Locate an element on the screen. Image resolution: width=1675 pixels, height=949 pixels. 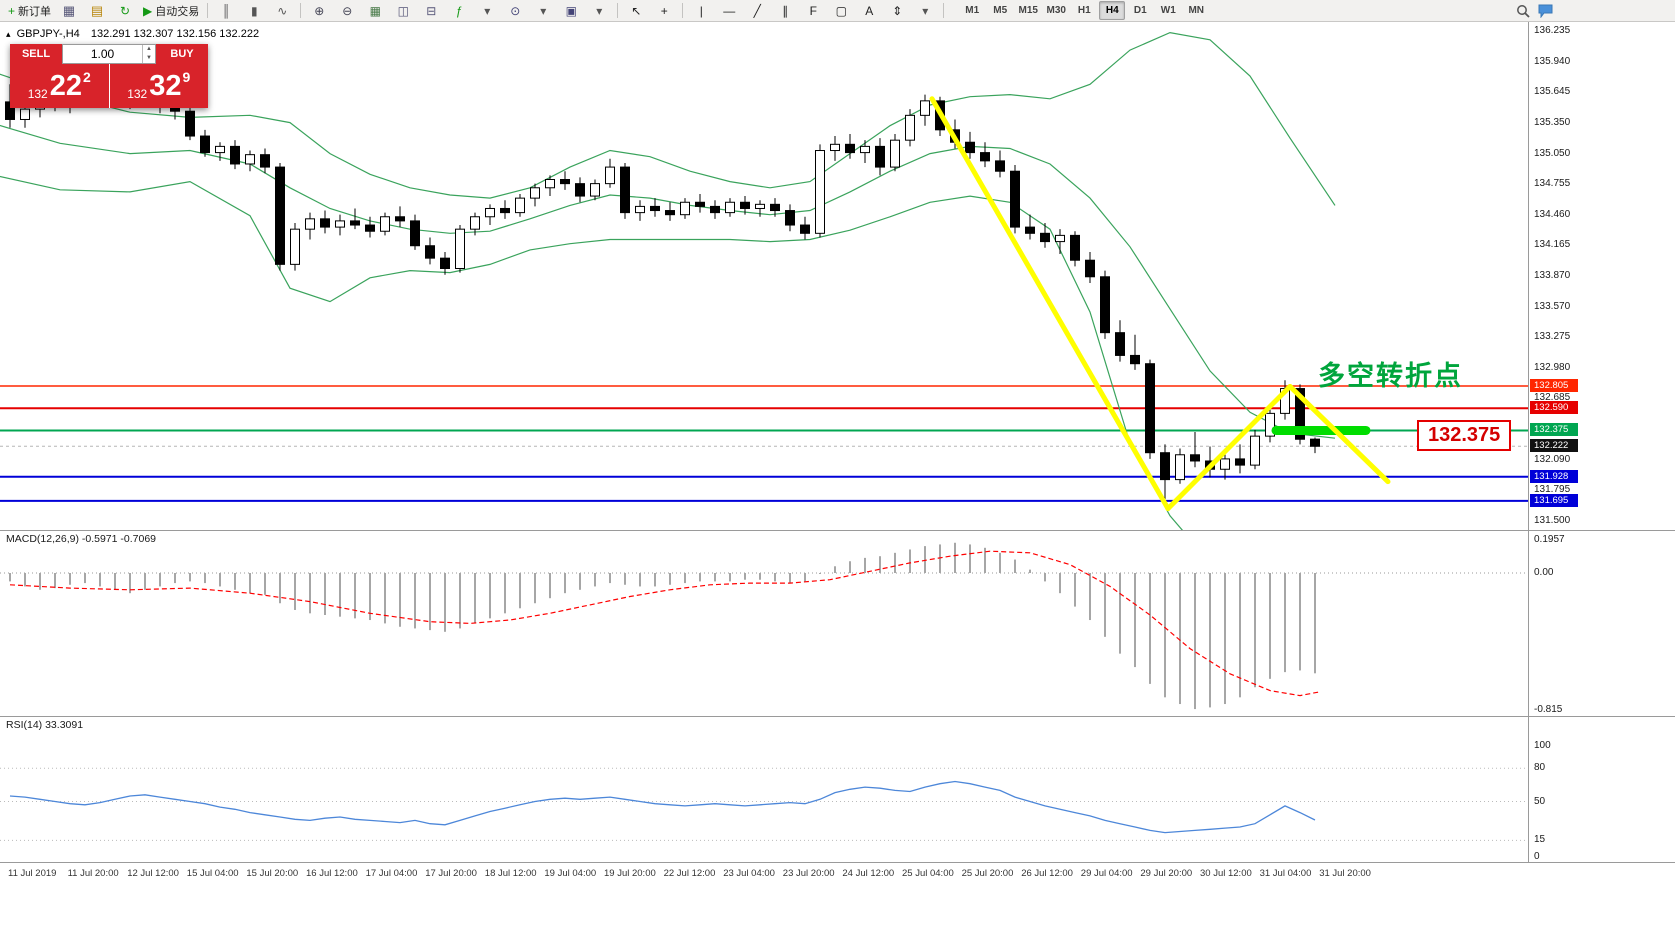
time-label: 17 Jul 20:00 is located at coordinates (451, 873).